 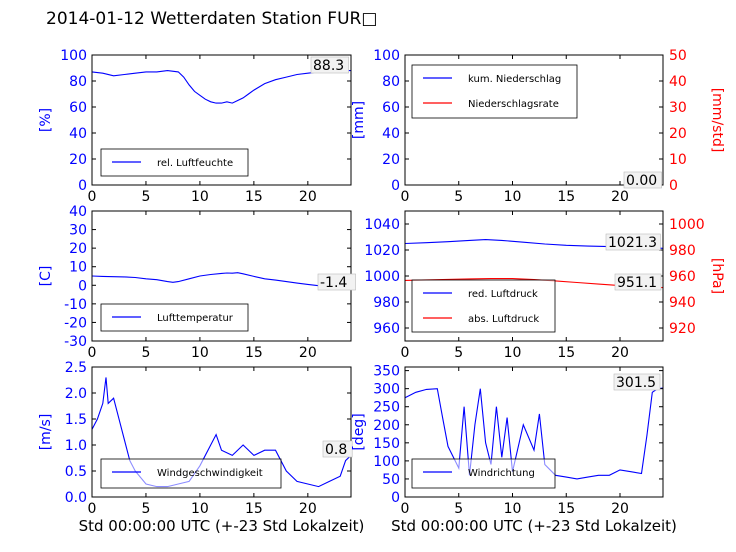 What do you see at coordinates (386, 303) in the screenshot?
I see `y-tick-label: 980` at bounding box center [386, 303].